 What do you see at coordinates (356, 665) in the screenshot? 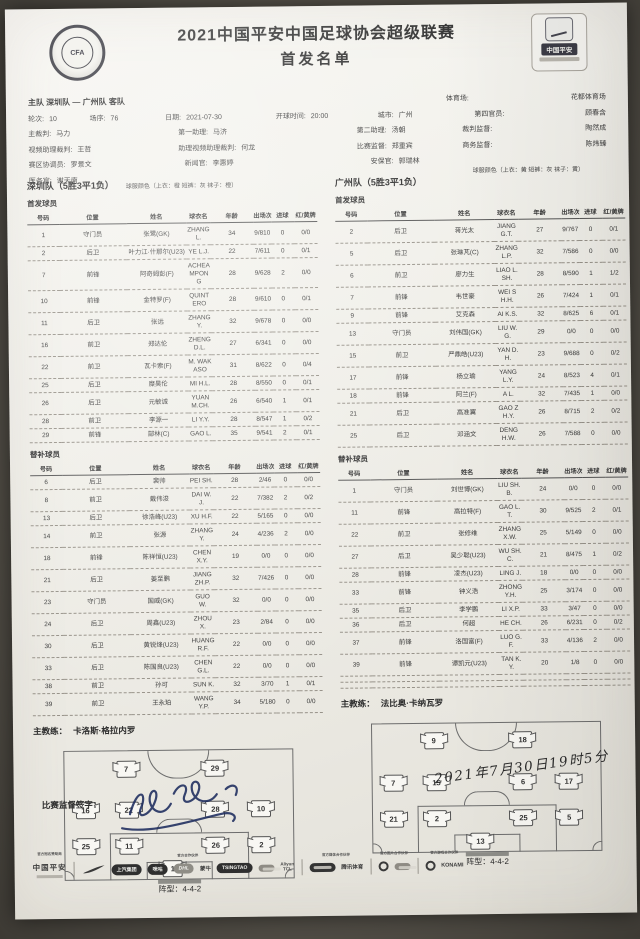
I see `cell-number: 39` at bounding box center [356, 665].